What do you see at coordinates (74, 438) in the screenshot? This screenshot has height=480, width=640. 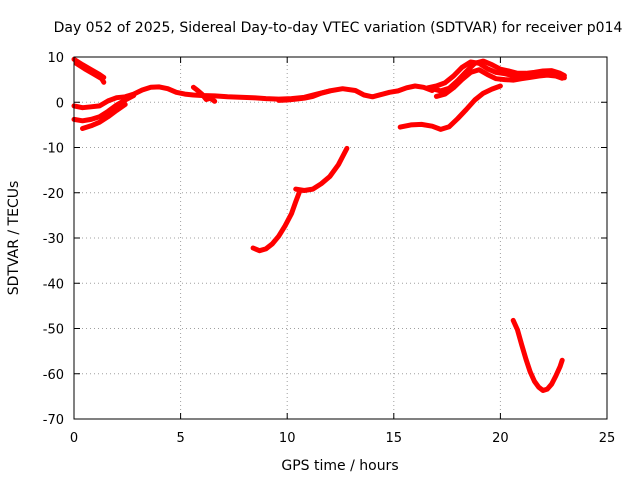 I see `x-tick-label: 0` at bounding box center [74, 438].